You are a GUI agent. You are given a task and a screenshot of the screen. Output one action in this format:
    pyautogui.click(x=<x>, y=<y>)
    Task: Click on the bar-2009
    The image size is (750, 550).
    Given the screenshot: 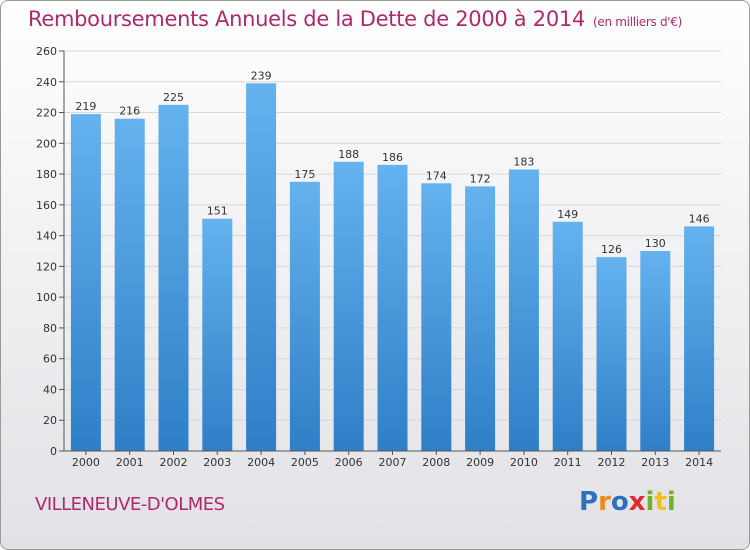 What is the action you would take?
    pyautogui.click(x=480, y=318)
    